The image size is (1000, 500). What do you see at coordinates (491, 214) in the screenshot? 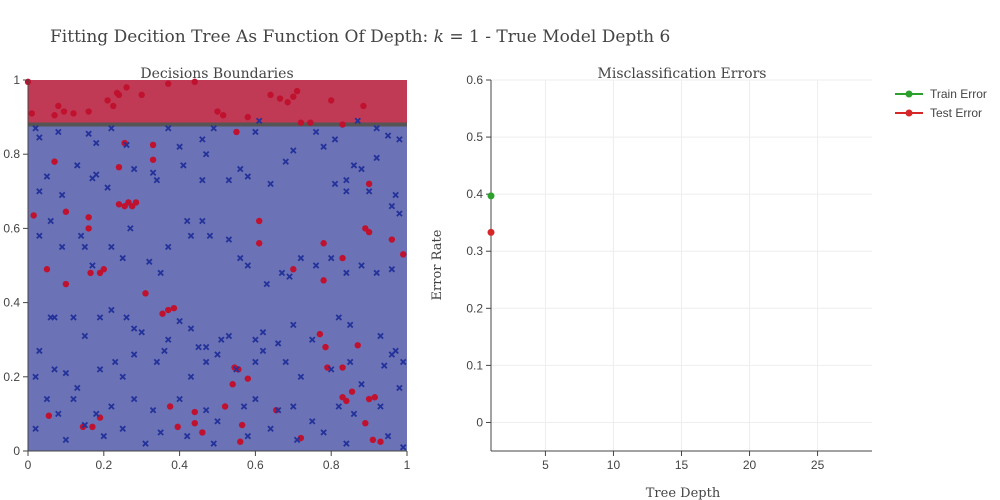
I see `error-series` at bounding box center [491, 214].